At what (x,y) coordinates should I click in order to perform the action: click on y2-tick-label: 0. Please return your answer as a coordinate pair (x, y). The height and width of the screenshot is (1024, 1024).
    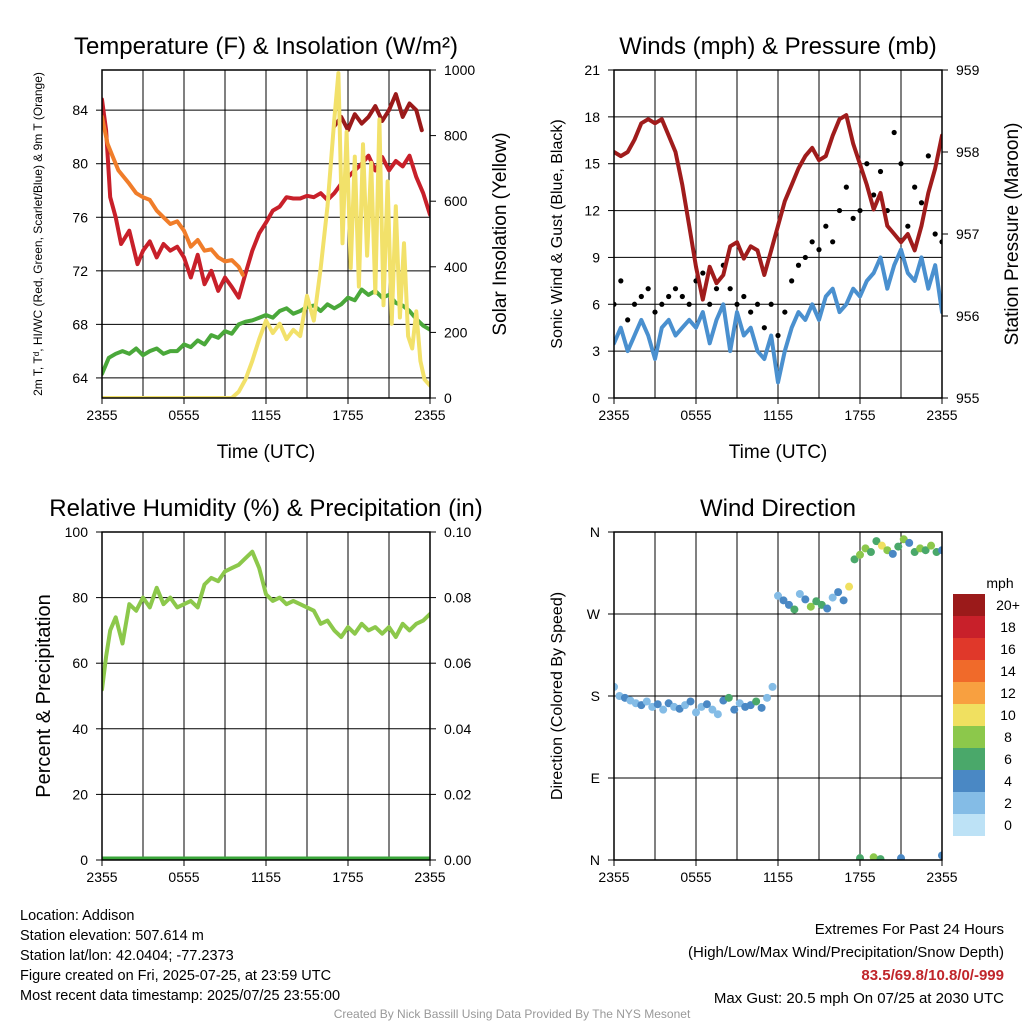
    Looking at the image, I should click on (448, 398).